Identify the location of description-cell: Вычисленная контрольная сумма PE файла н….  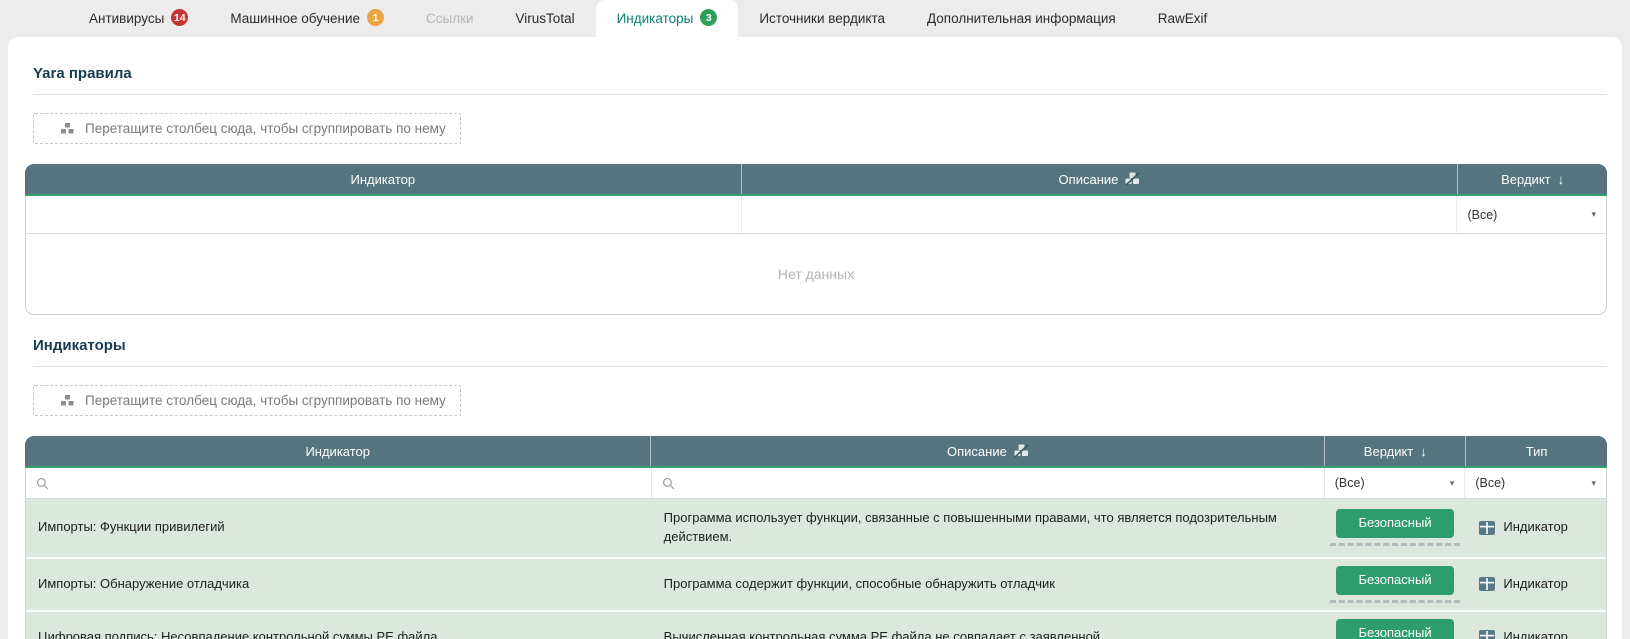
(883, 633).